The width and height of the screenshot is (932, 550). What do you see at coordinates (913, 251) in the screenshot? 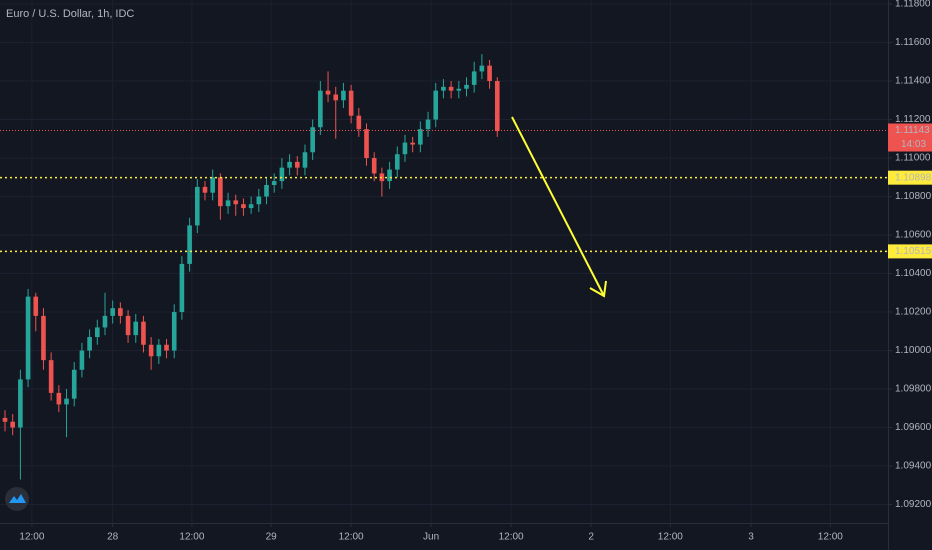
I see `price-tag-label: 1.10515` at bounding box center [913, 251].